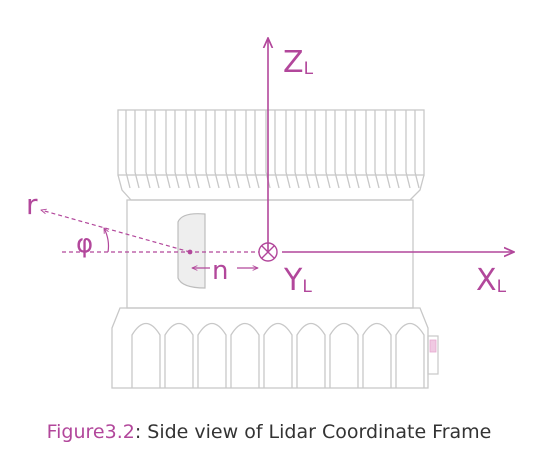 The height and width of the screenshot is (461, 538). I want to click on lidar-top-fins, so click(272, 149).